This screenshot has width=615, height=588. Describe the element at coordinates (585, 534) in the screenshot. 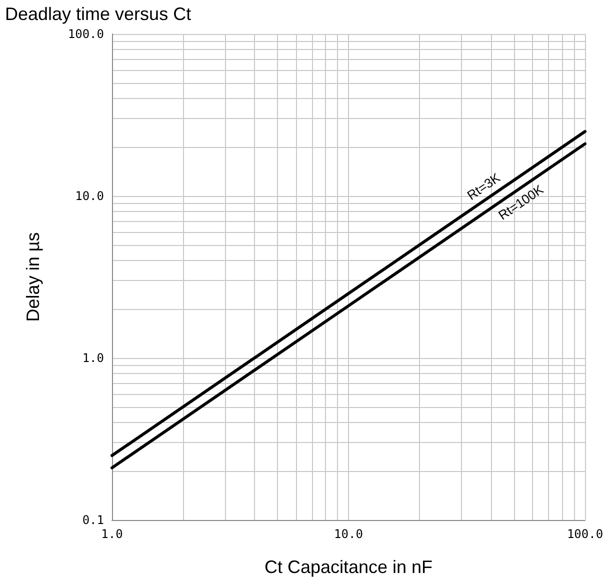

I see `x-tick-label: 100.0` at that location.